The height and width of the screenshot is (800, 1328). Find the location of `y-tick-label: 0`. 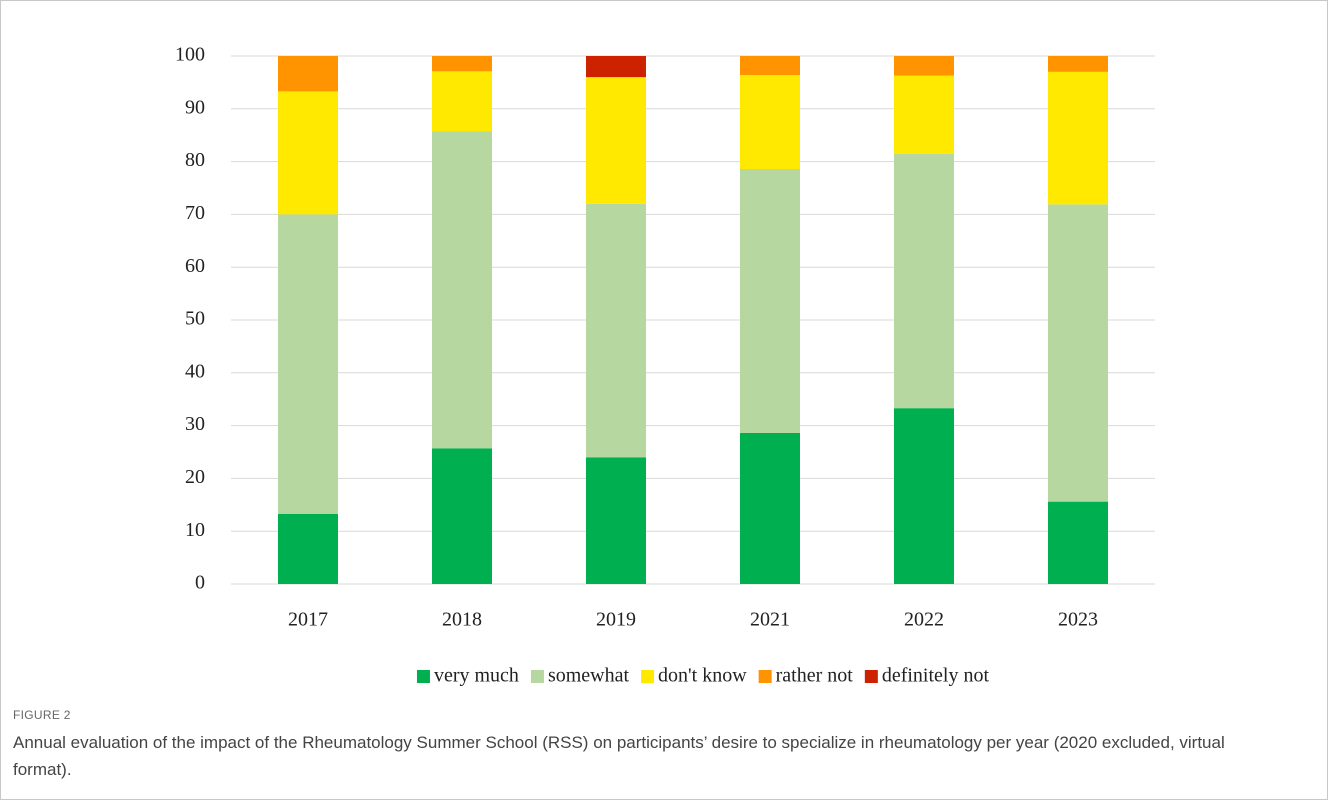

y-tick-label: 0 is located at coordinates (200, 583).